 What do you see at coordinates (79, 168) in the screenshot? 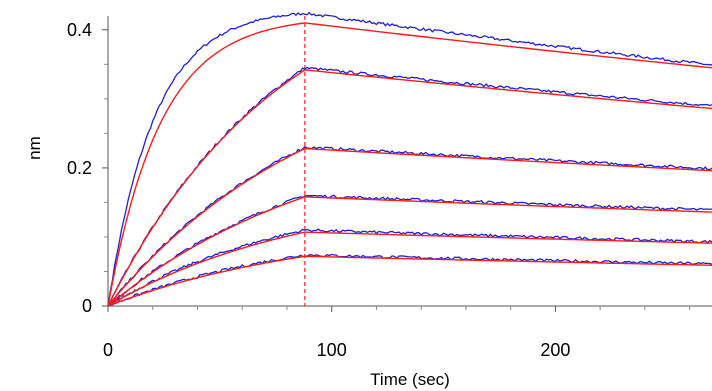
I see `y-tick-label: 0.2` at bounding box center [79, 168].